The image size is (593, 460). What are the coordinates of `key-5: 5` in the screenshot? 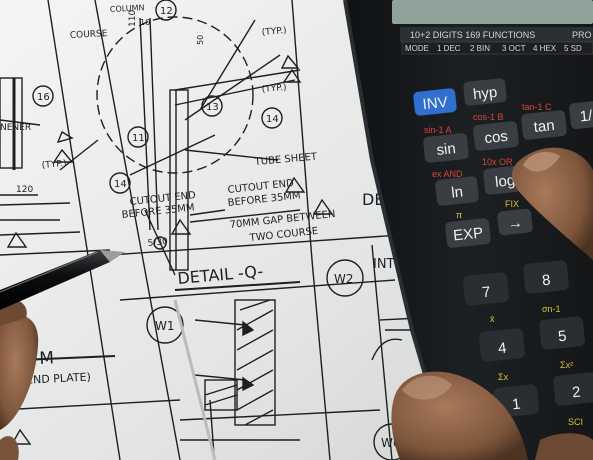 It's located at (562, 333).